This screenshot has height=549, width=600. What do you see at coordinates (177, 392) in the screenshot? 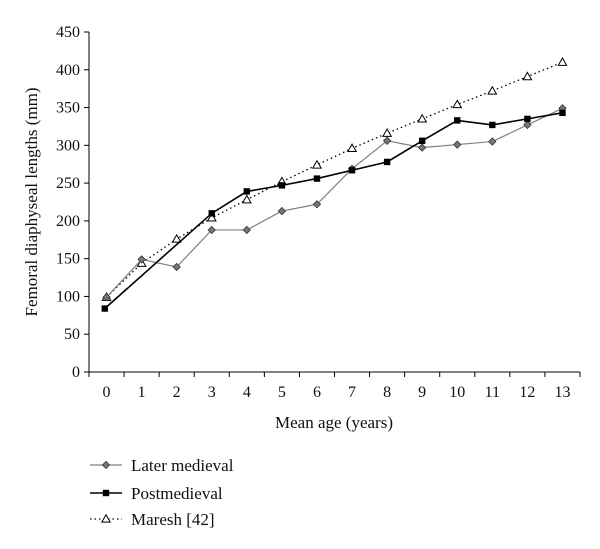
I see `x-tick-label: 2` at bounding box center [177, 392].